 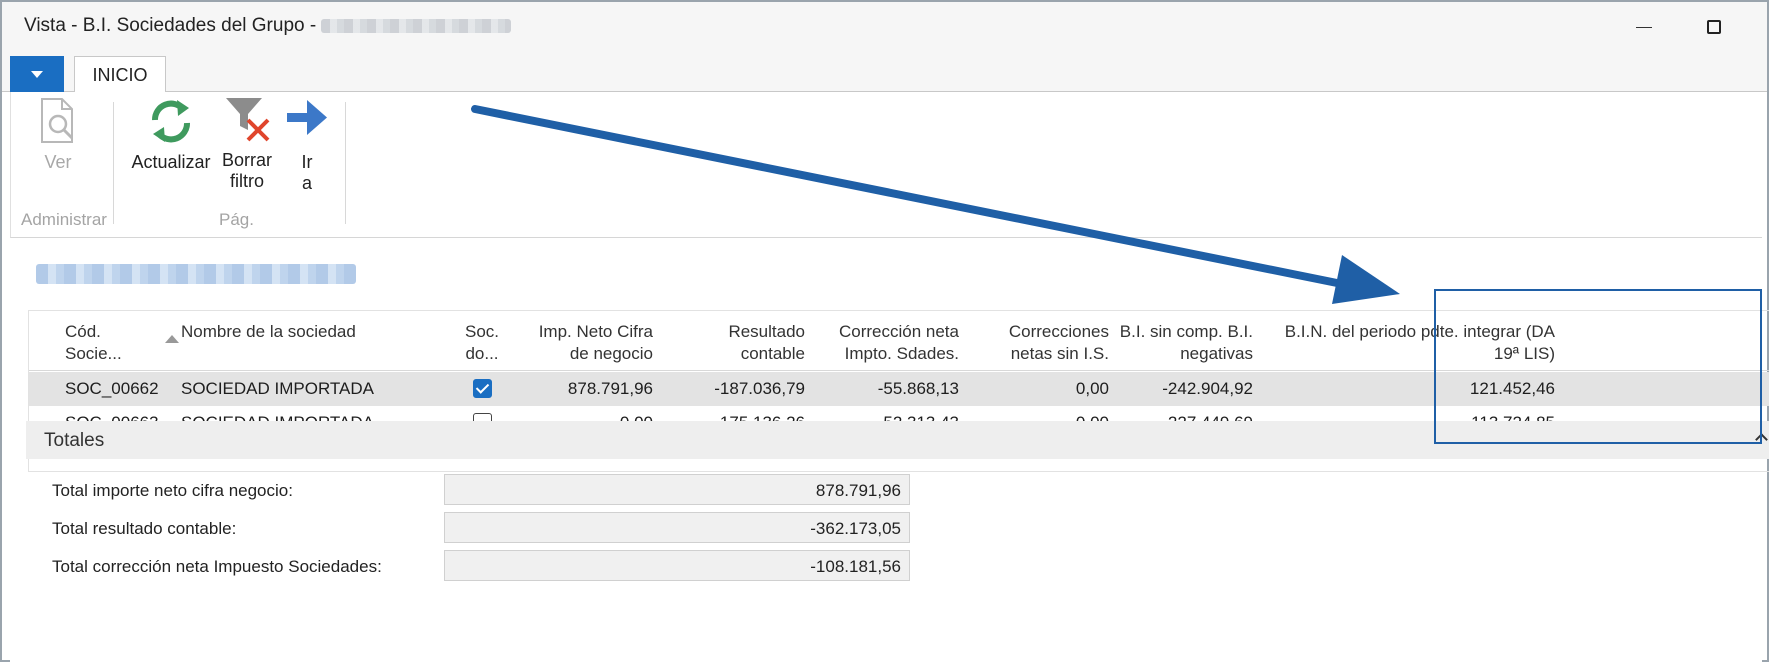 I want to click on column-header-nombre: Nombre de la sociedad, so click(x=268, y=332).